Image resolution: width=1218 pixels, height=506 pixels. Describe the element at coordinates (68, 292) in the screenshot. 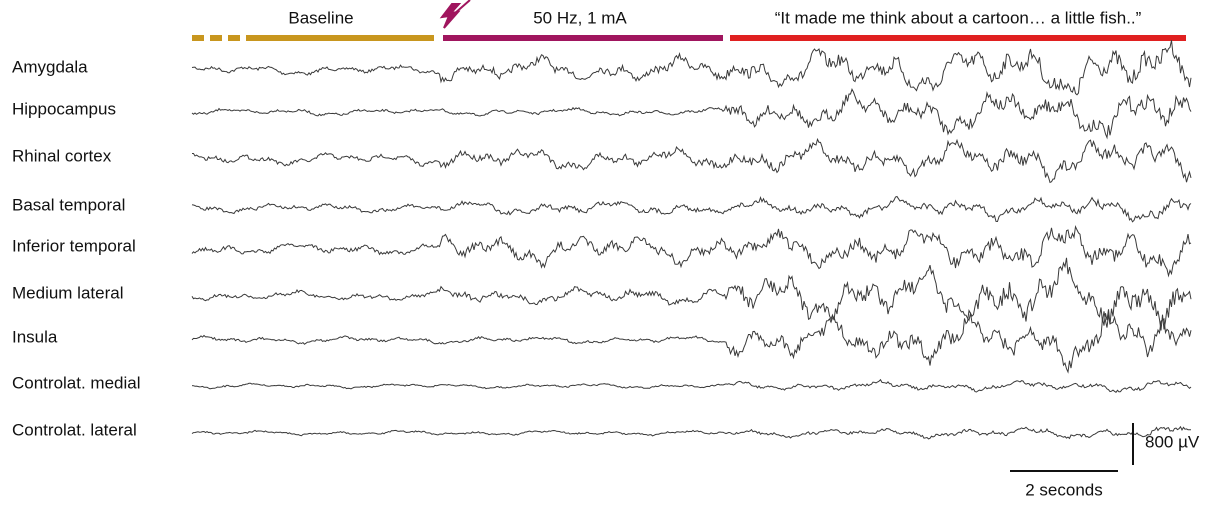

I see `channel-label: Medium lateral` at that location.